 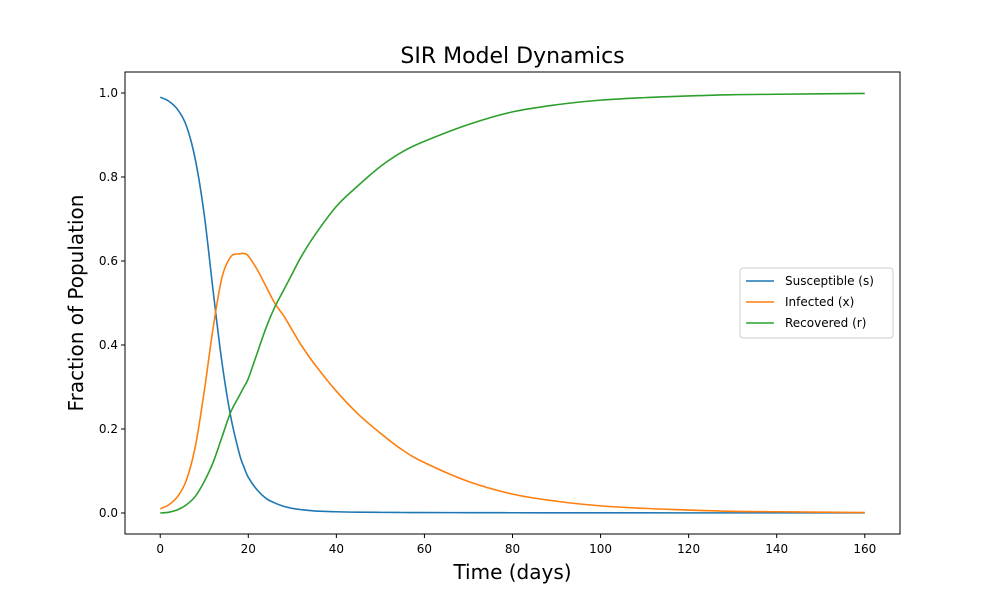 What do you see at coordinates (112, 303) in the screenshot?
I see `y-axis-ticks: 0.0 0.2 0.4 0.6 0.8 1.0` at bounding box center [112, 303].